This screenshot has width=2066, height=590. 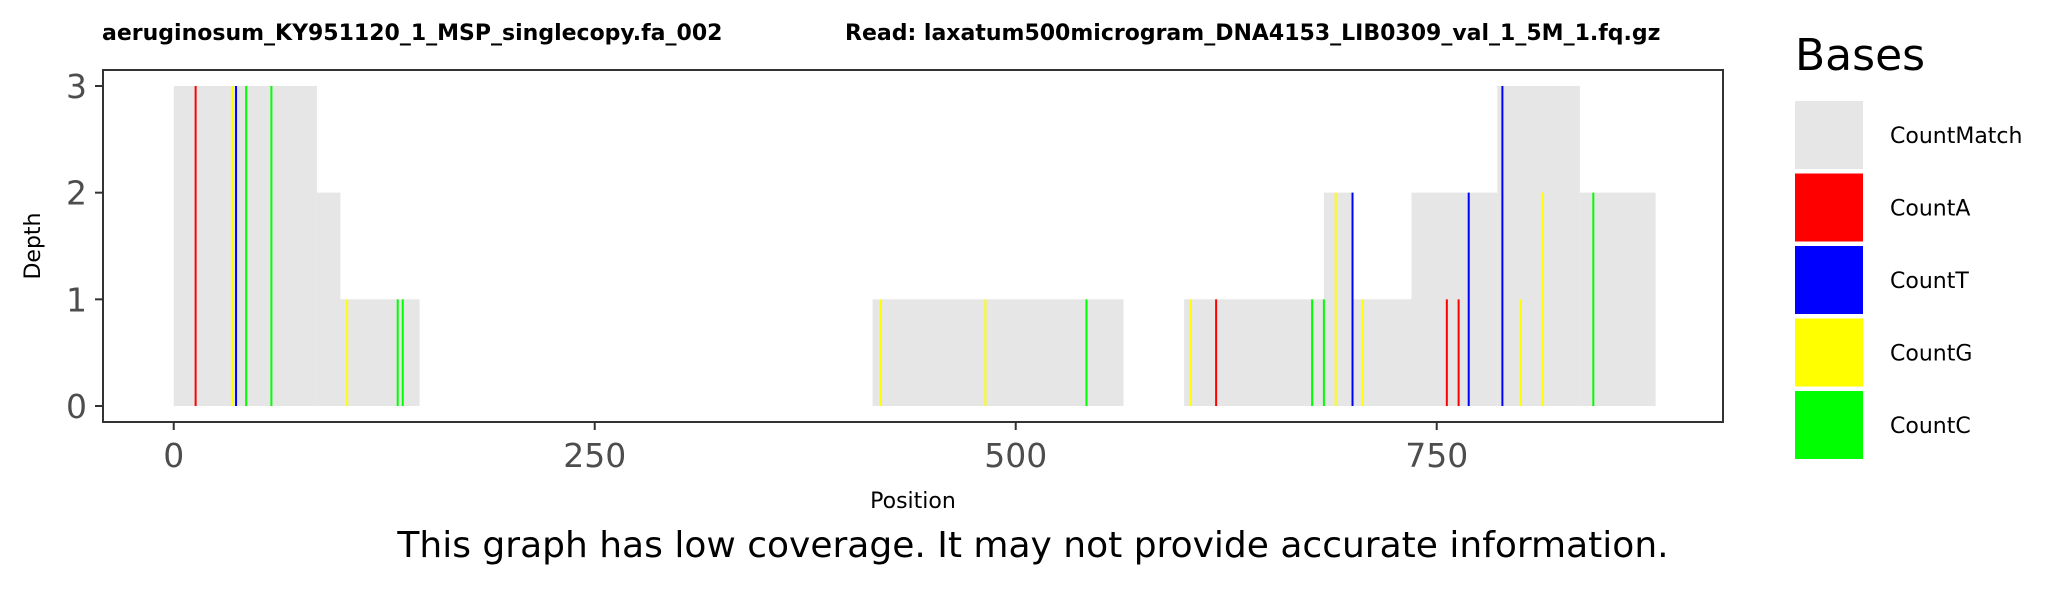 What do you see at coordinates (1436, 455) in the screenshot?
I see `x-tick-label: 750` at bounding box center [1436, 455].